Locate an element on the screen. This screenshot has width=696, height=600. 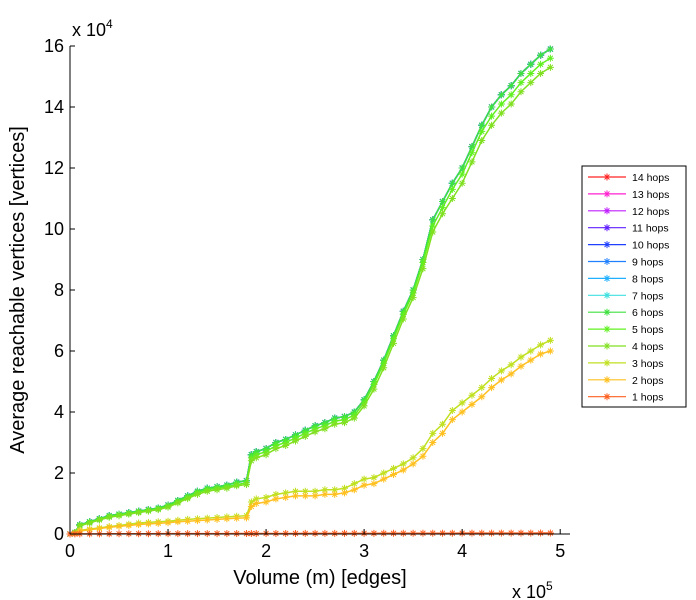
legend-label: 14 hops is located at coordinates (650, 178).